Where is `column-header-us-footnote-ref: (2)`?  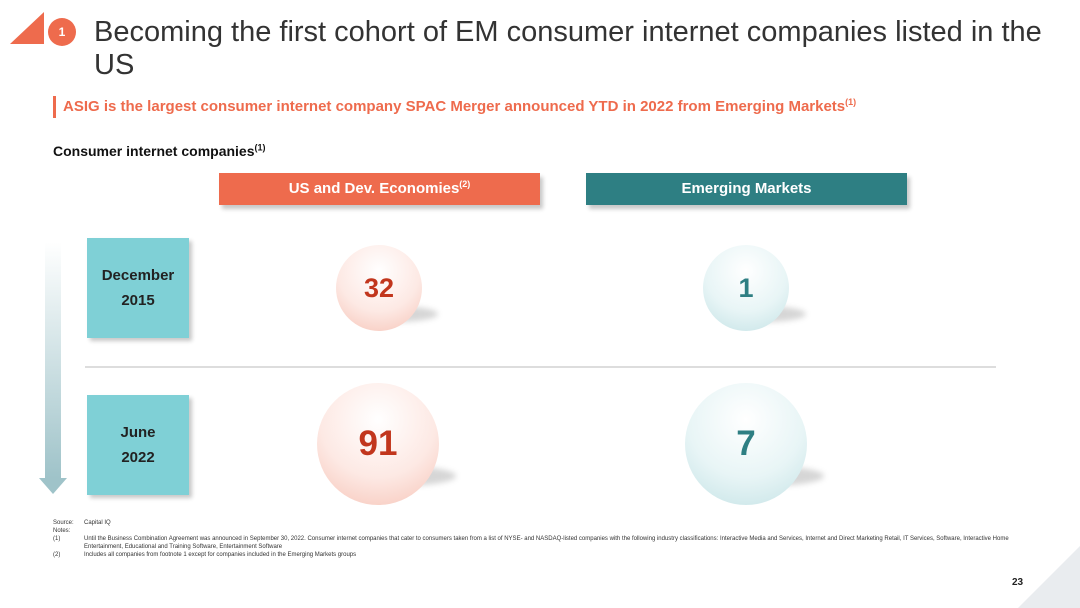 column-header-us-footnote-ref: (2) is located at coordinates (465, 184).